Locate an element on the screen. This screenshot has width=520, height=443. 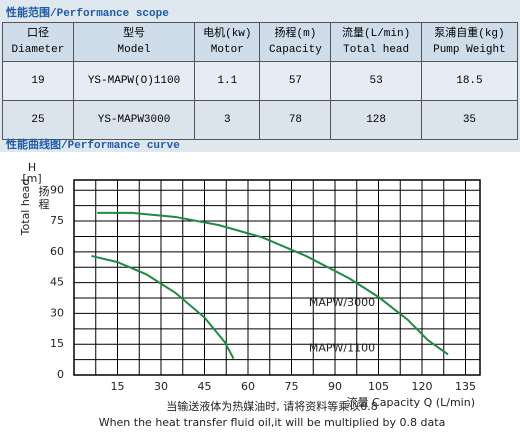
cell: 3 is located at coordinates (227, 120).